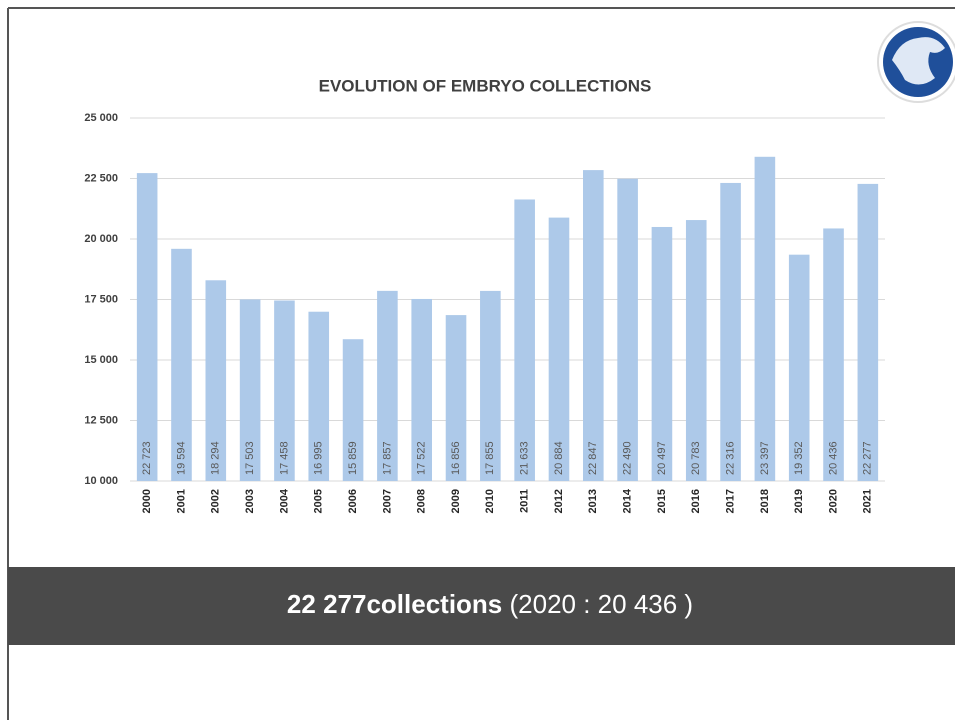 The width and height of the screenshot is (955, 720). I want to click on value-label: 17 503, so click(250, 458).